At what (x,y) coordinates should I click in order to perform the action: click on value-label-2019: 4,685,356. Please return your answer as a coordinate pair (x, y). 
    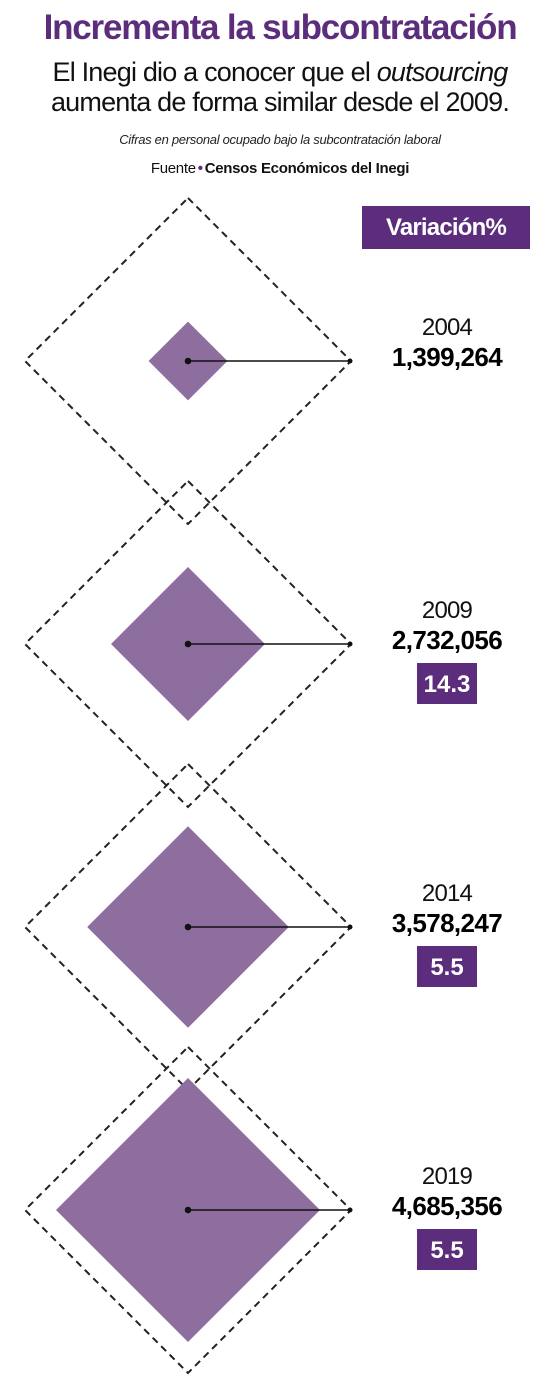
    Looking at the image, I should click on (447, 1206).